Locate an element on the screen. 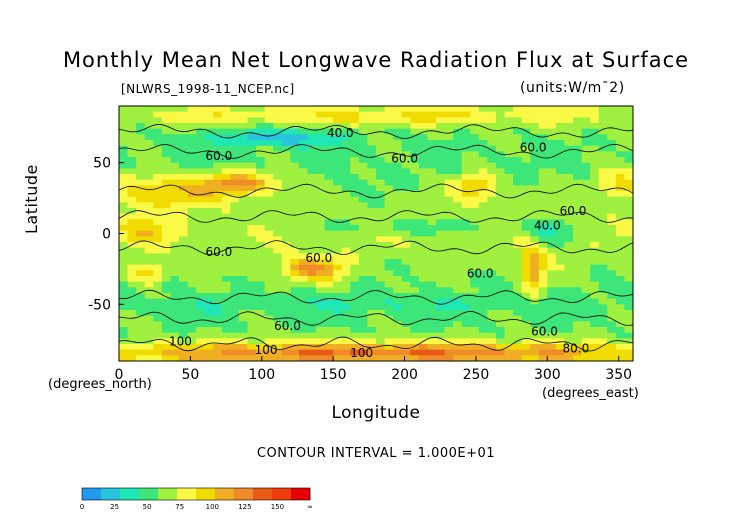 Image resolution: width=752 pixels, height=532 pixels. colorbar-swatch is located at coordinates (244, 494).